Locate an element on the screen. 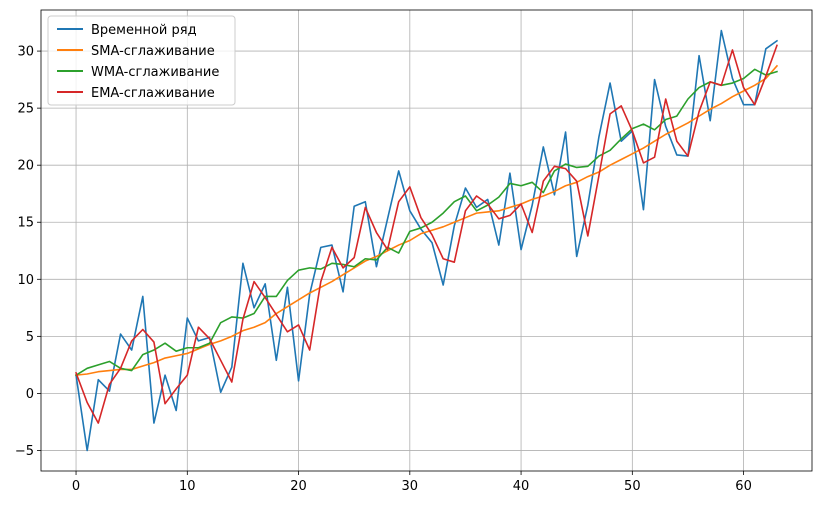  legend-entry-series-0: Временной ряд is located at coordinates (127, 30).